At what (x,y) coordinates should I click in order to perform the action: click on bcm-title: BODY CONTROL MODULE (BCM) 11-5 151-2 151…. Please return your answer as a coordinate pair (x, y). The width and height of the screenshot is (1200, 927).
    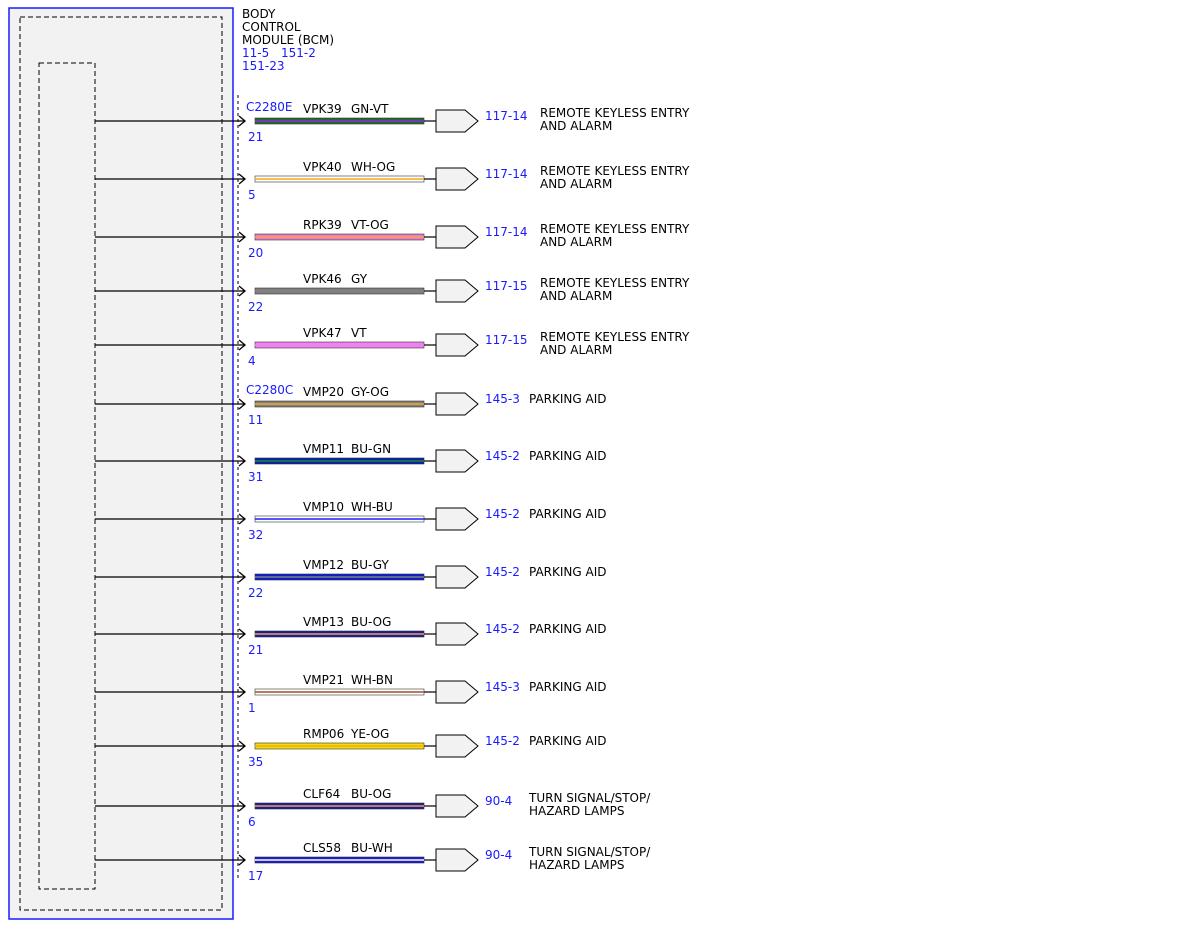
    Looking at the image, I should click on (288, 40).